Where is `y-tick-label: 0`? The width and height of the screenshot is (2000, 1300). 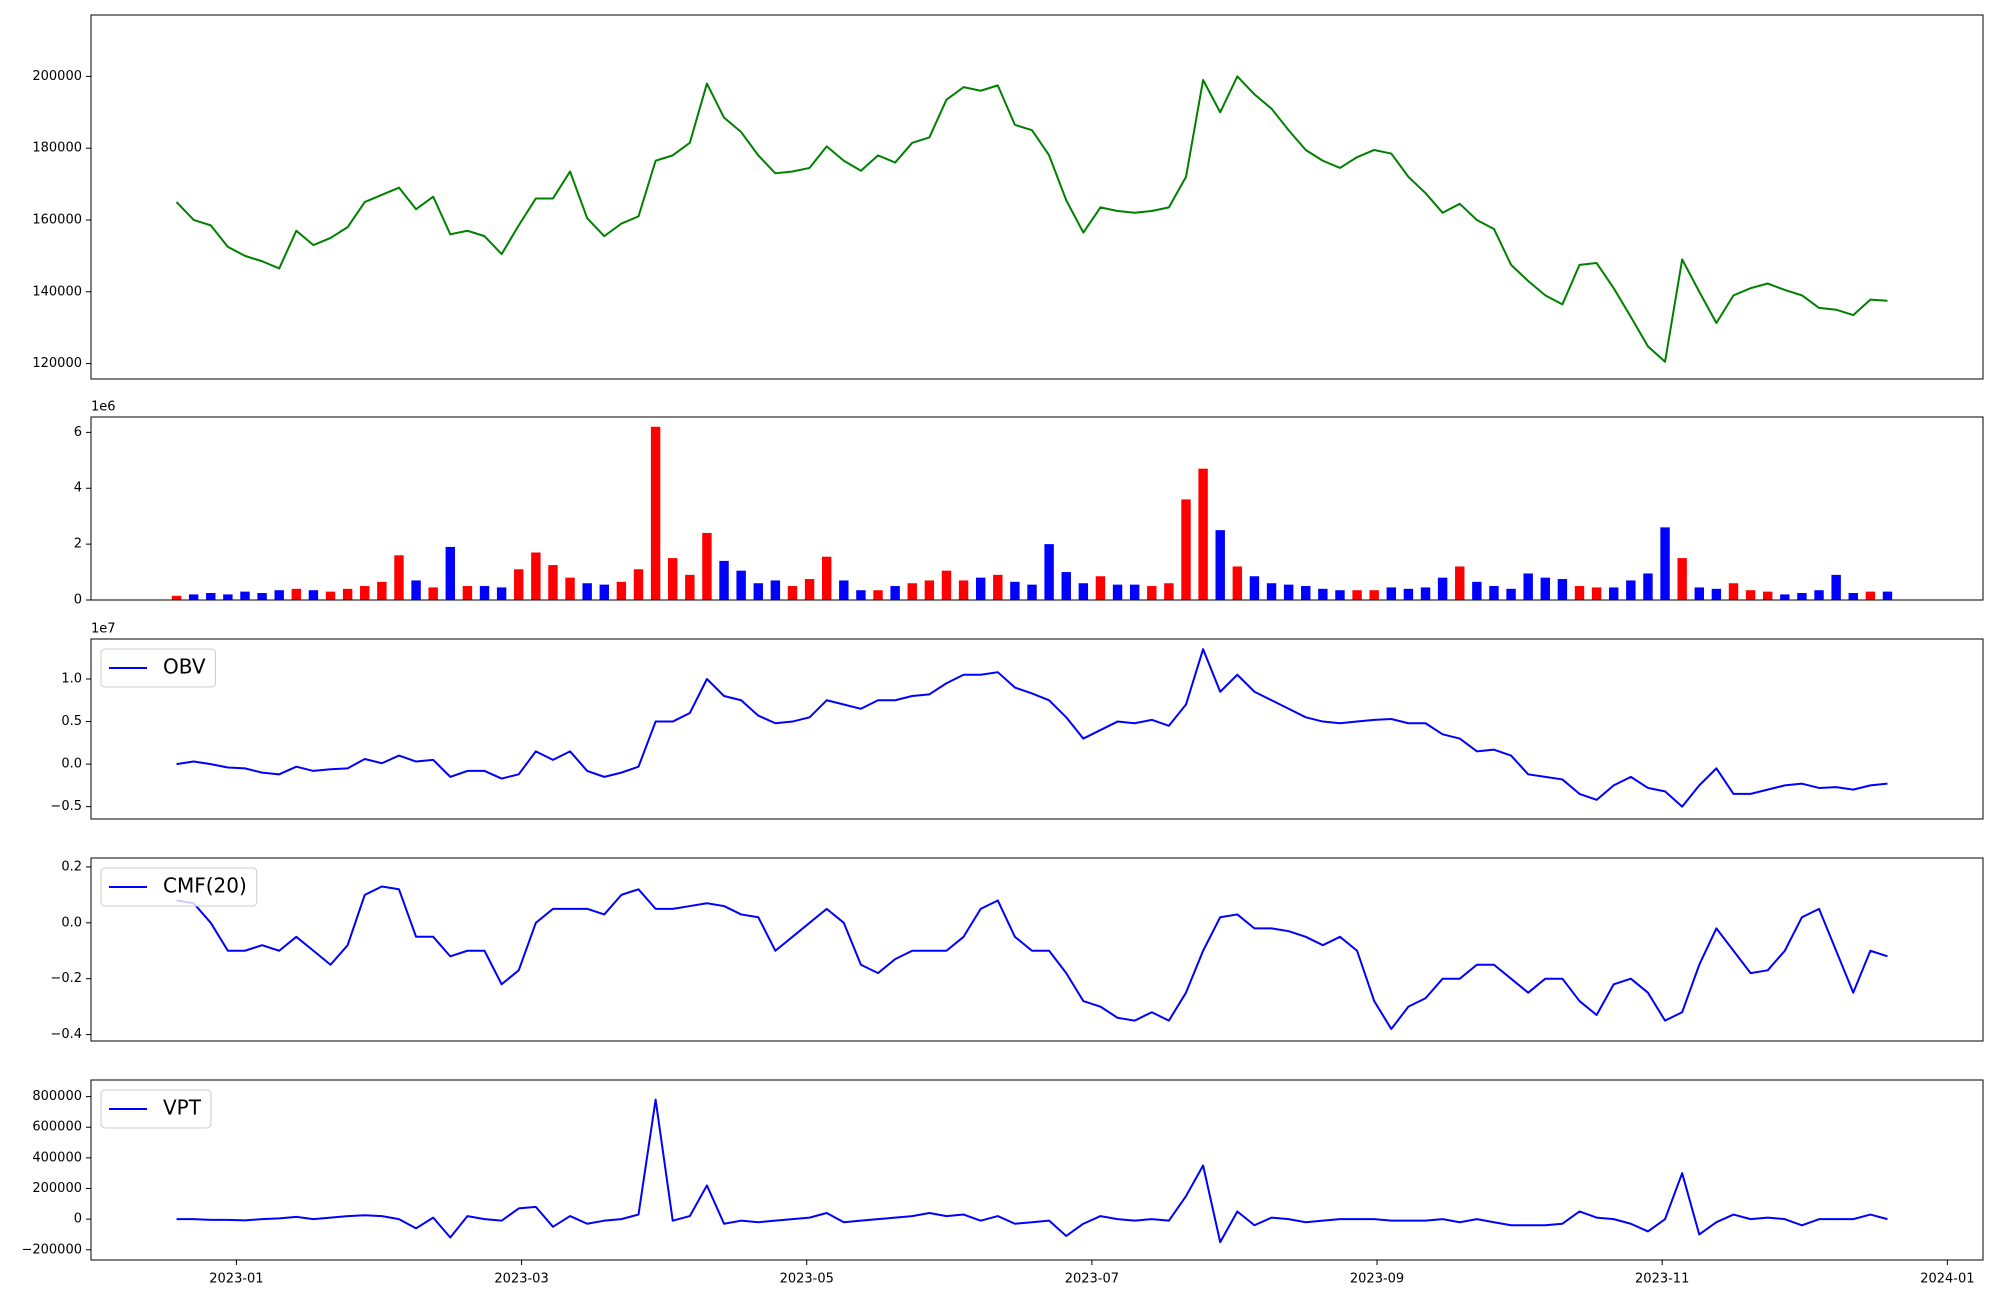 y-tick-label: 0 is located at coordinates (78, 1219).